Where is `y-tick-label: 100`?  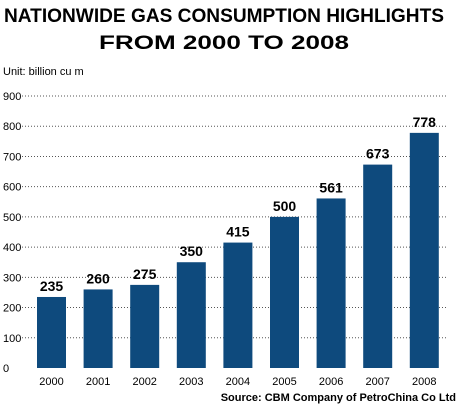 y-tick-label: 100 is located at coordinates (12, 339).